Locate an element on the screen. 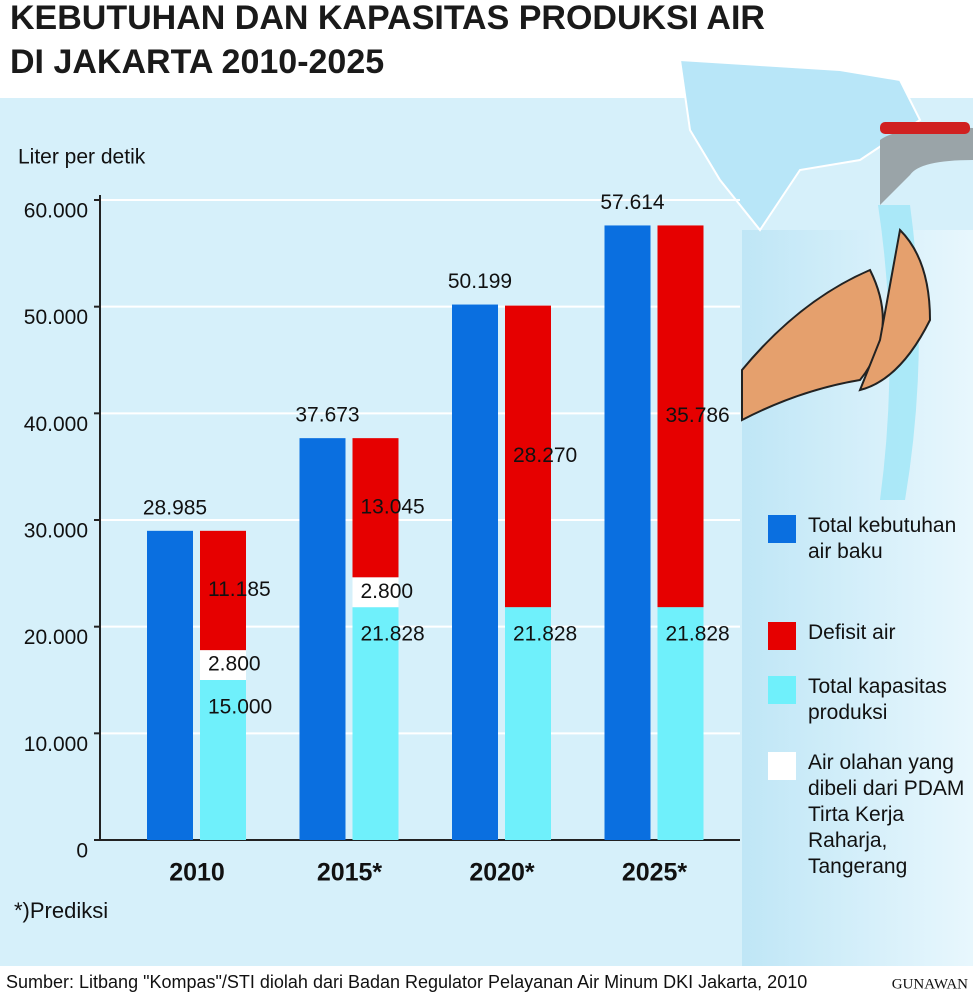  x-tick-label: 2010 is located at coordinates (197, 873).